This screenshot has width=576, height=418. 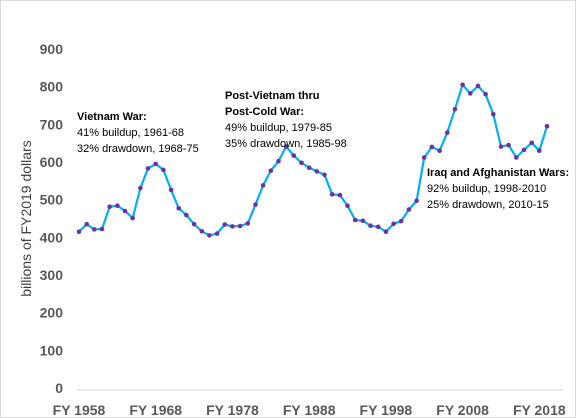 I want to click on annotation-text: 92% buildup, 1998-2010, so click(x=486, y=189).